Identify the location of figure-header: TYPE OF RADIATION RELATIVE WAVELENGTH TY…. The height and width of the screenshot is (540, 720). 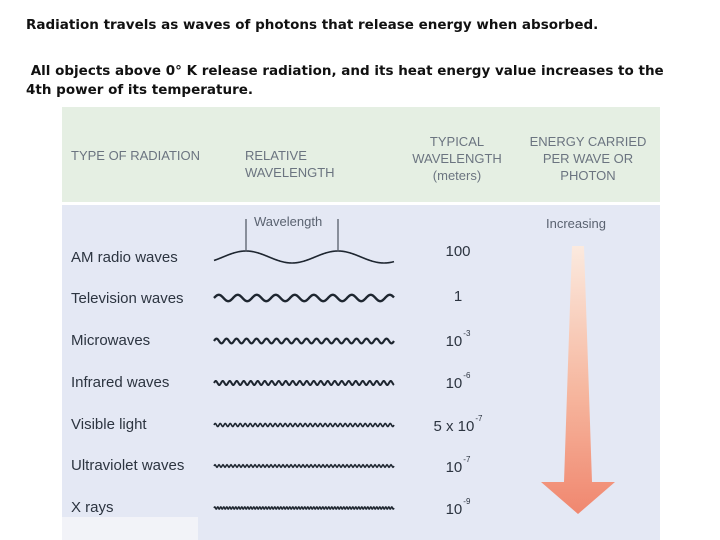
(361, 154).